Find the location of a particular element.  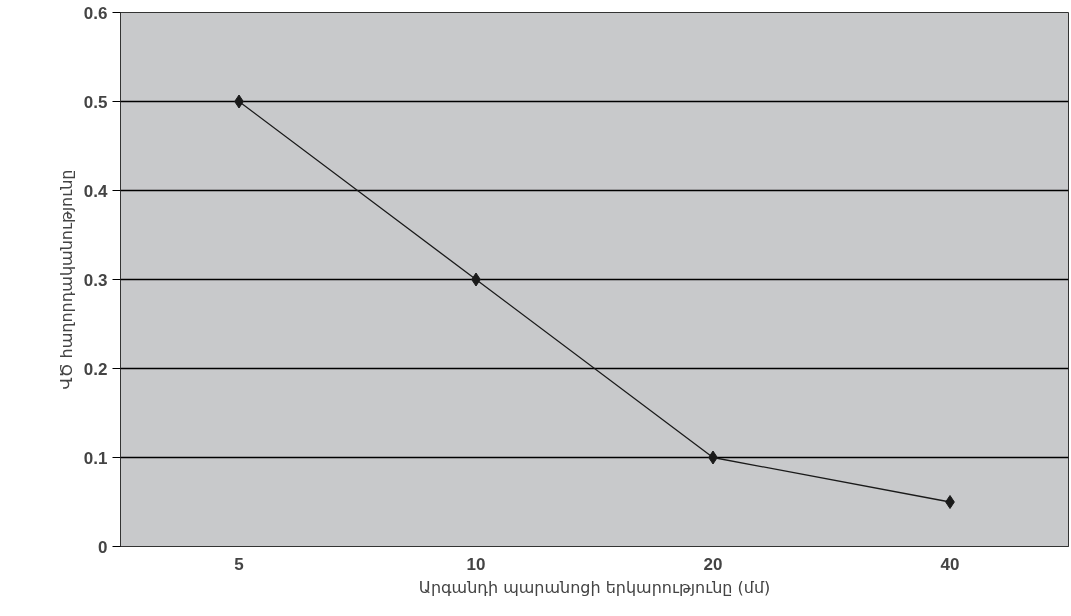

y-tick-label: 0.5 is located at coordinates (95, 102).